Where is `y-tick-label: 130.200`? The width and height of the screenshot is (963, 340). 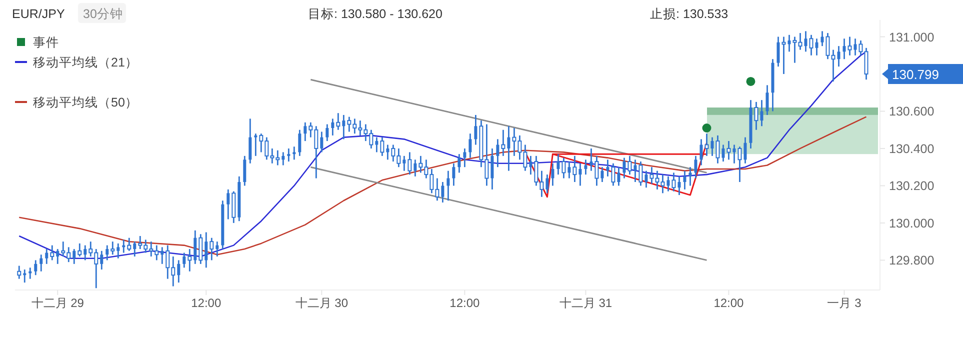
y-tick-label: 130.200 is located at coordinates (911, 186).